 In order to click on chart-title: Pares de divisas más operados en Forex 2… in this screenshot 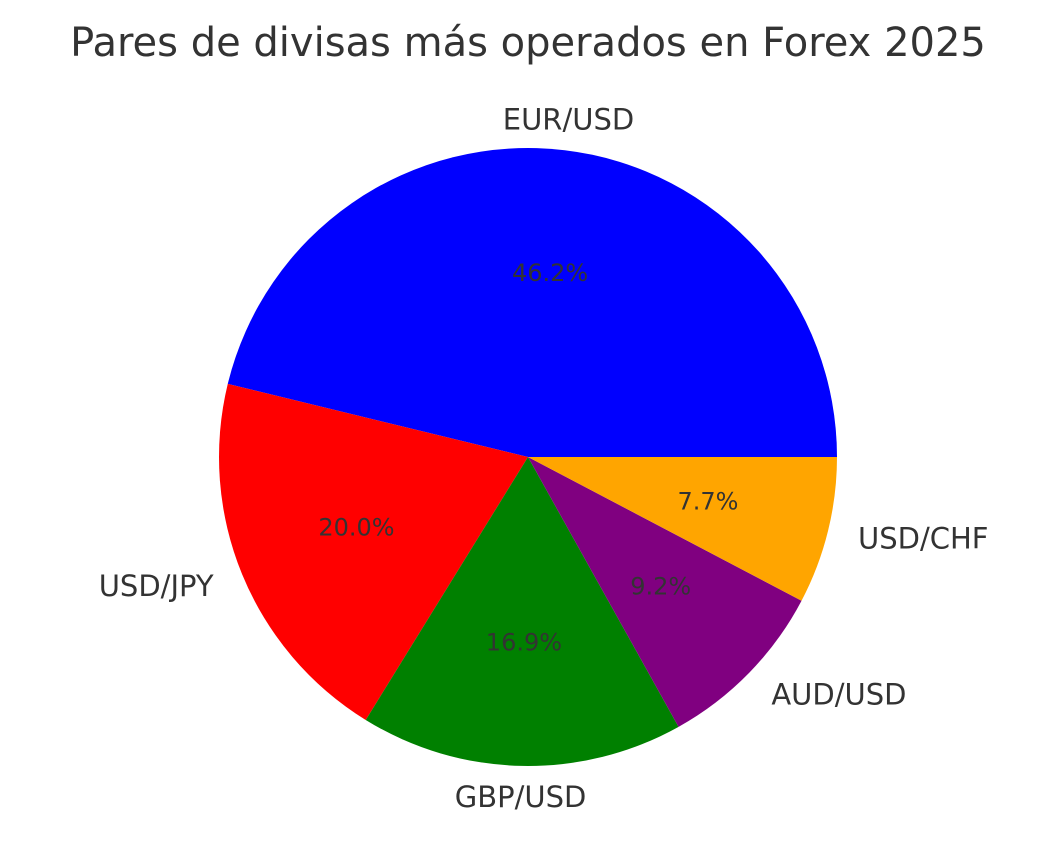, I will do `click(528, 43)`.